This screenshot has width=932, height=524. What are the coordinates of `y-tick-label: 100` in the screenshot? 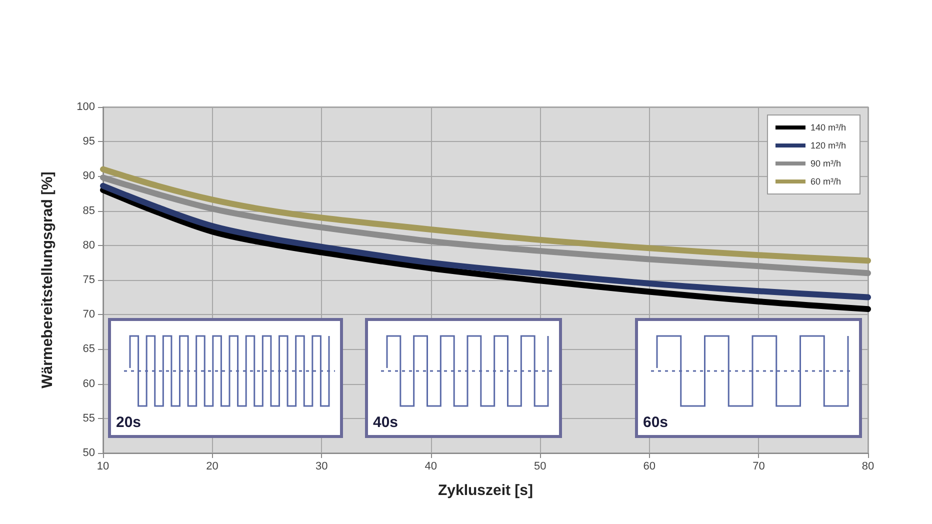 It's located at (85, 107).